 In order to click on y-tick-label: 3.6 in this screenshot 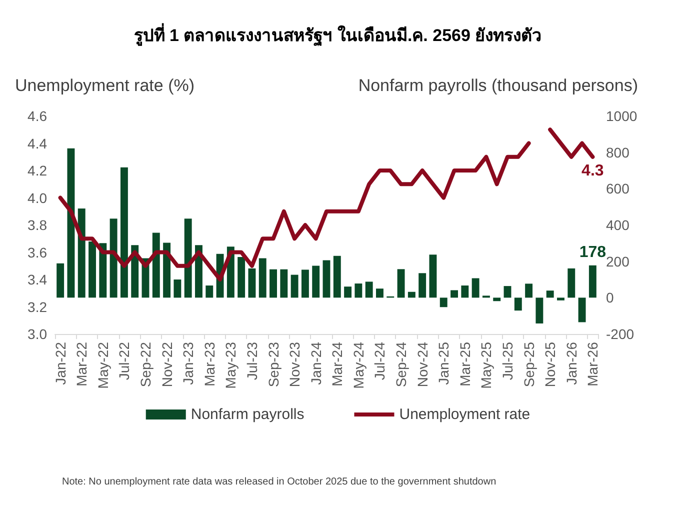, I will do `click(38, 252)`.